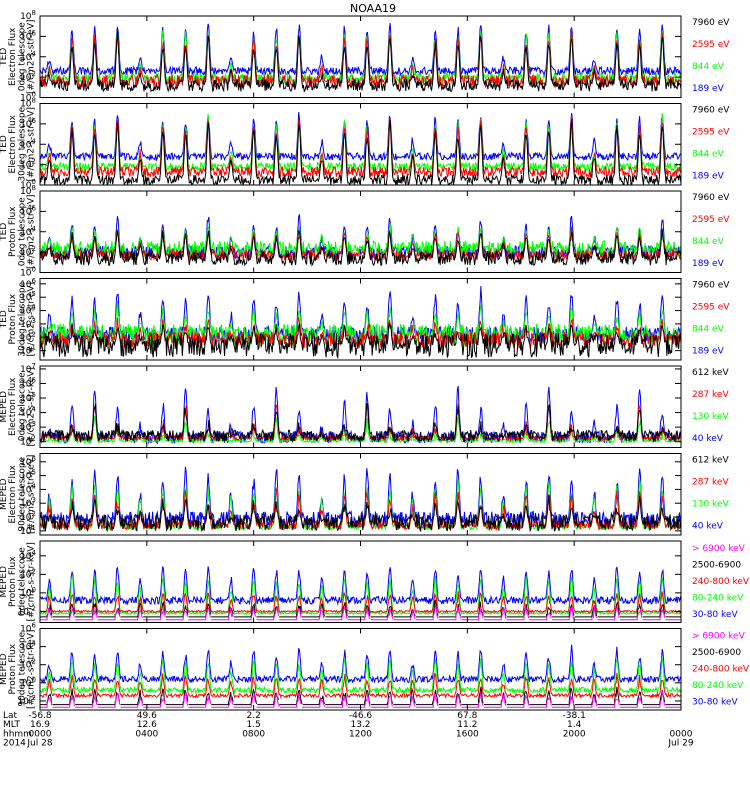 The width and height of the screenshot is (750, 800). I want to click on time-row-value: 1.4, so click(574, 725).